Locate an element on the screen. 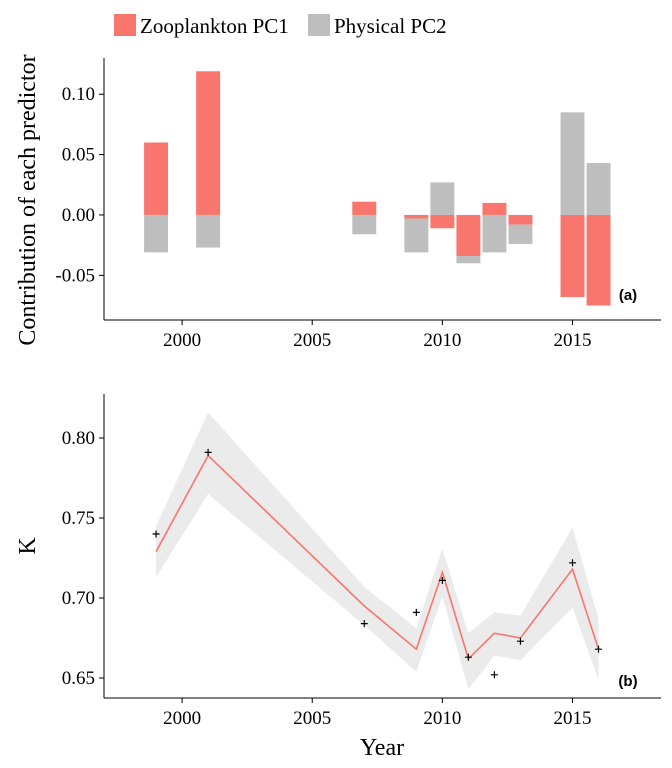 This screenshot has width=672, height=768. legend-label-physical: Physical PC2 is located at coordinates (390, 26).